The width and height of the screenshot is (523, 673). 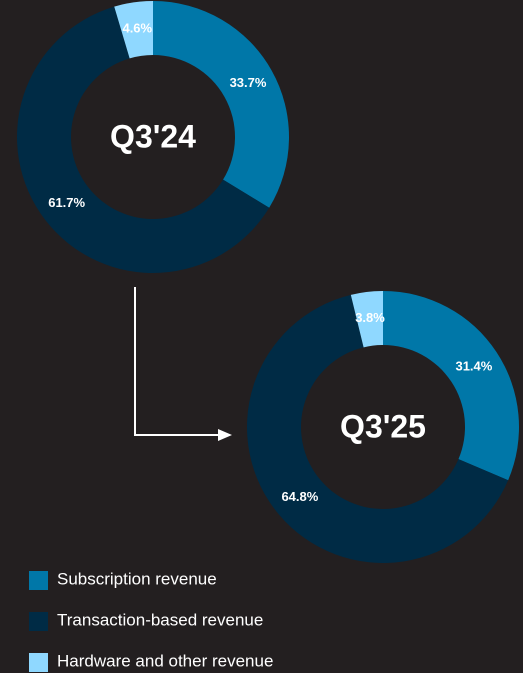 I want to click on legend-label: Hardware and other revenue, so click(x=165, y=660).